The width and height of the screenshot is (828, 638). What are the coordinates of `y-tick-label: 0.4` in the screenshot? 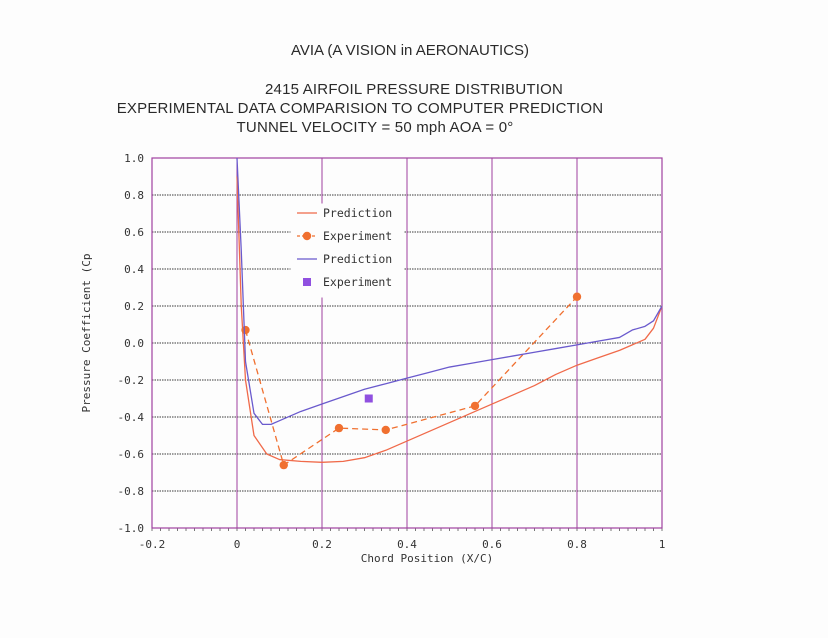 It's located at (134, 269).